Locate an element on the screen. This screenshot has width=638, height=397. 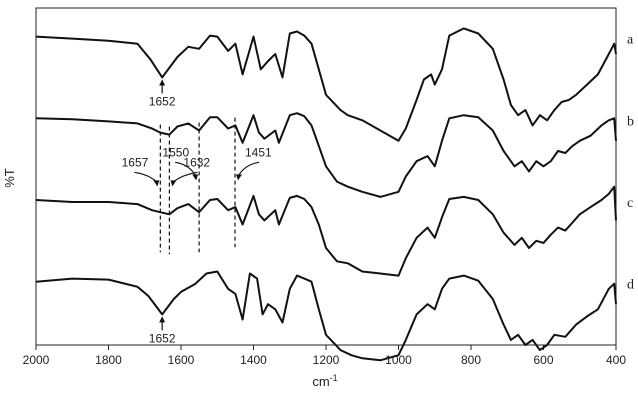
x-tick-label: 800 is located at coordinates (471, 360).